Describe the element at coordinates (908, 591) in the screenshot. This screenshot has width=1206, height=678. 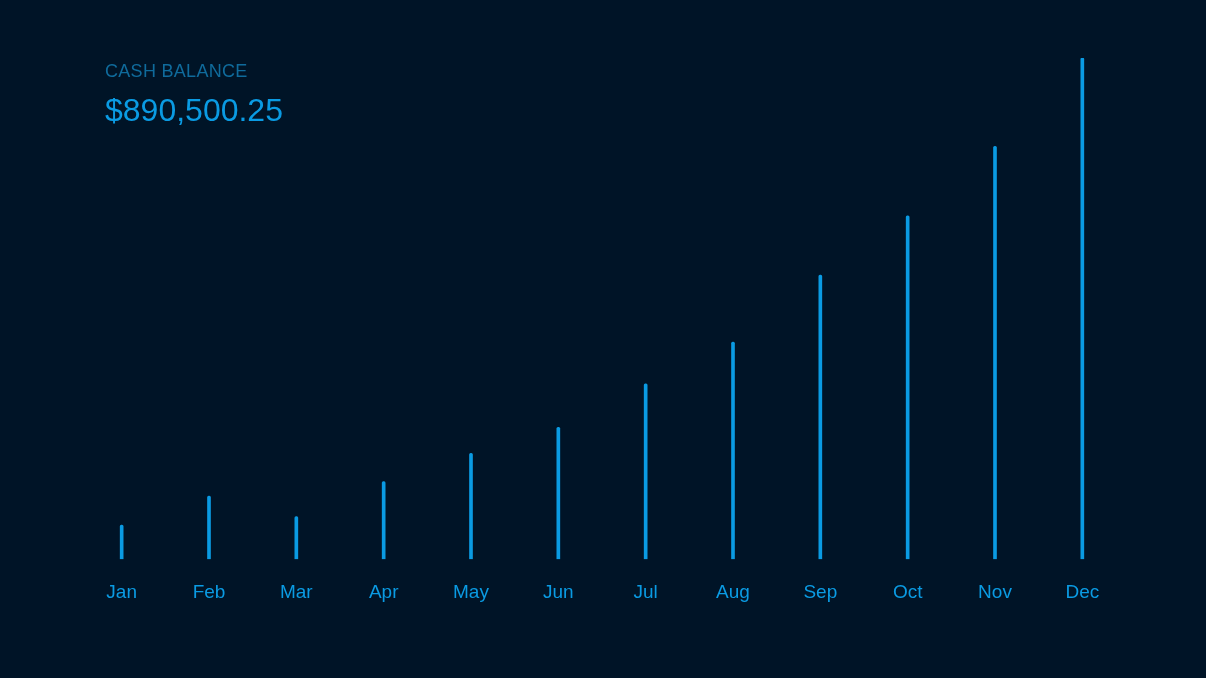
I see `x-tick-label: Oct` at that location.